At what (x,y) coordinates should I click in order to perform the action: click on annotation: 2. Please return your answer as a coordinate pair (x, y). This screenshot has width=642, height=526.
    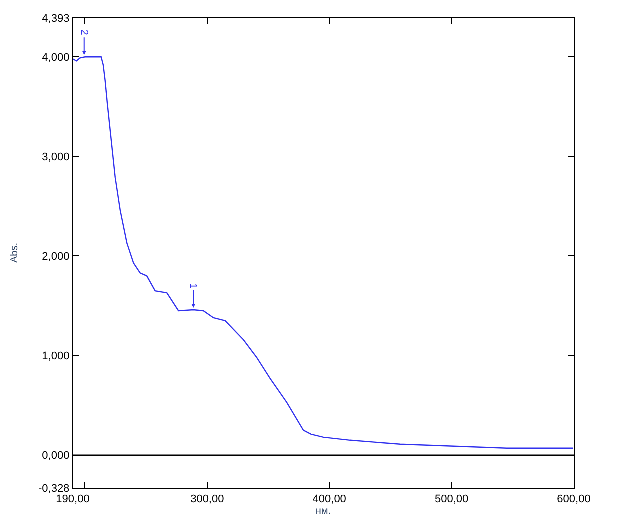
    Looking at the image, I should click on (84, 33).